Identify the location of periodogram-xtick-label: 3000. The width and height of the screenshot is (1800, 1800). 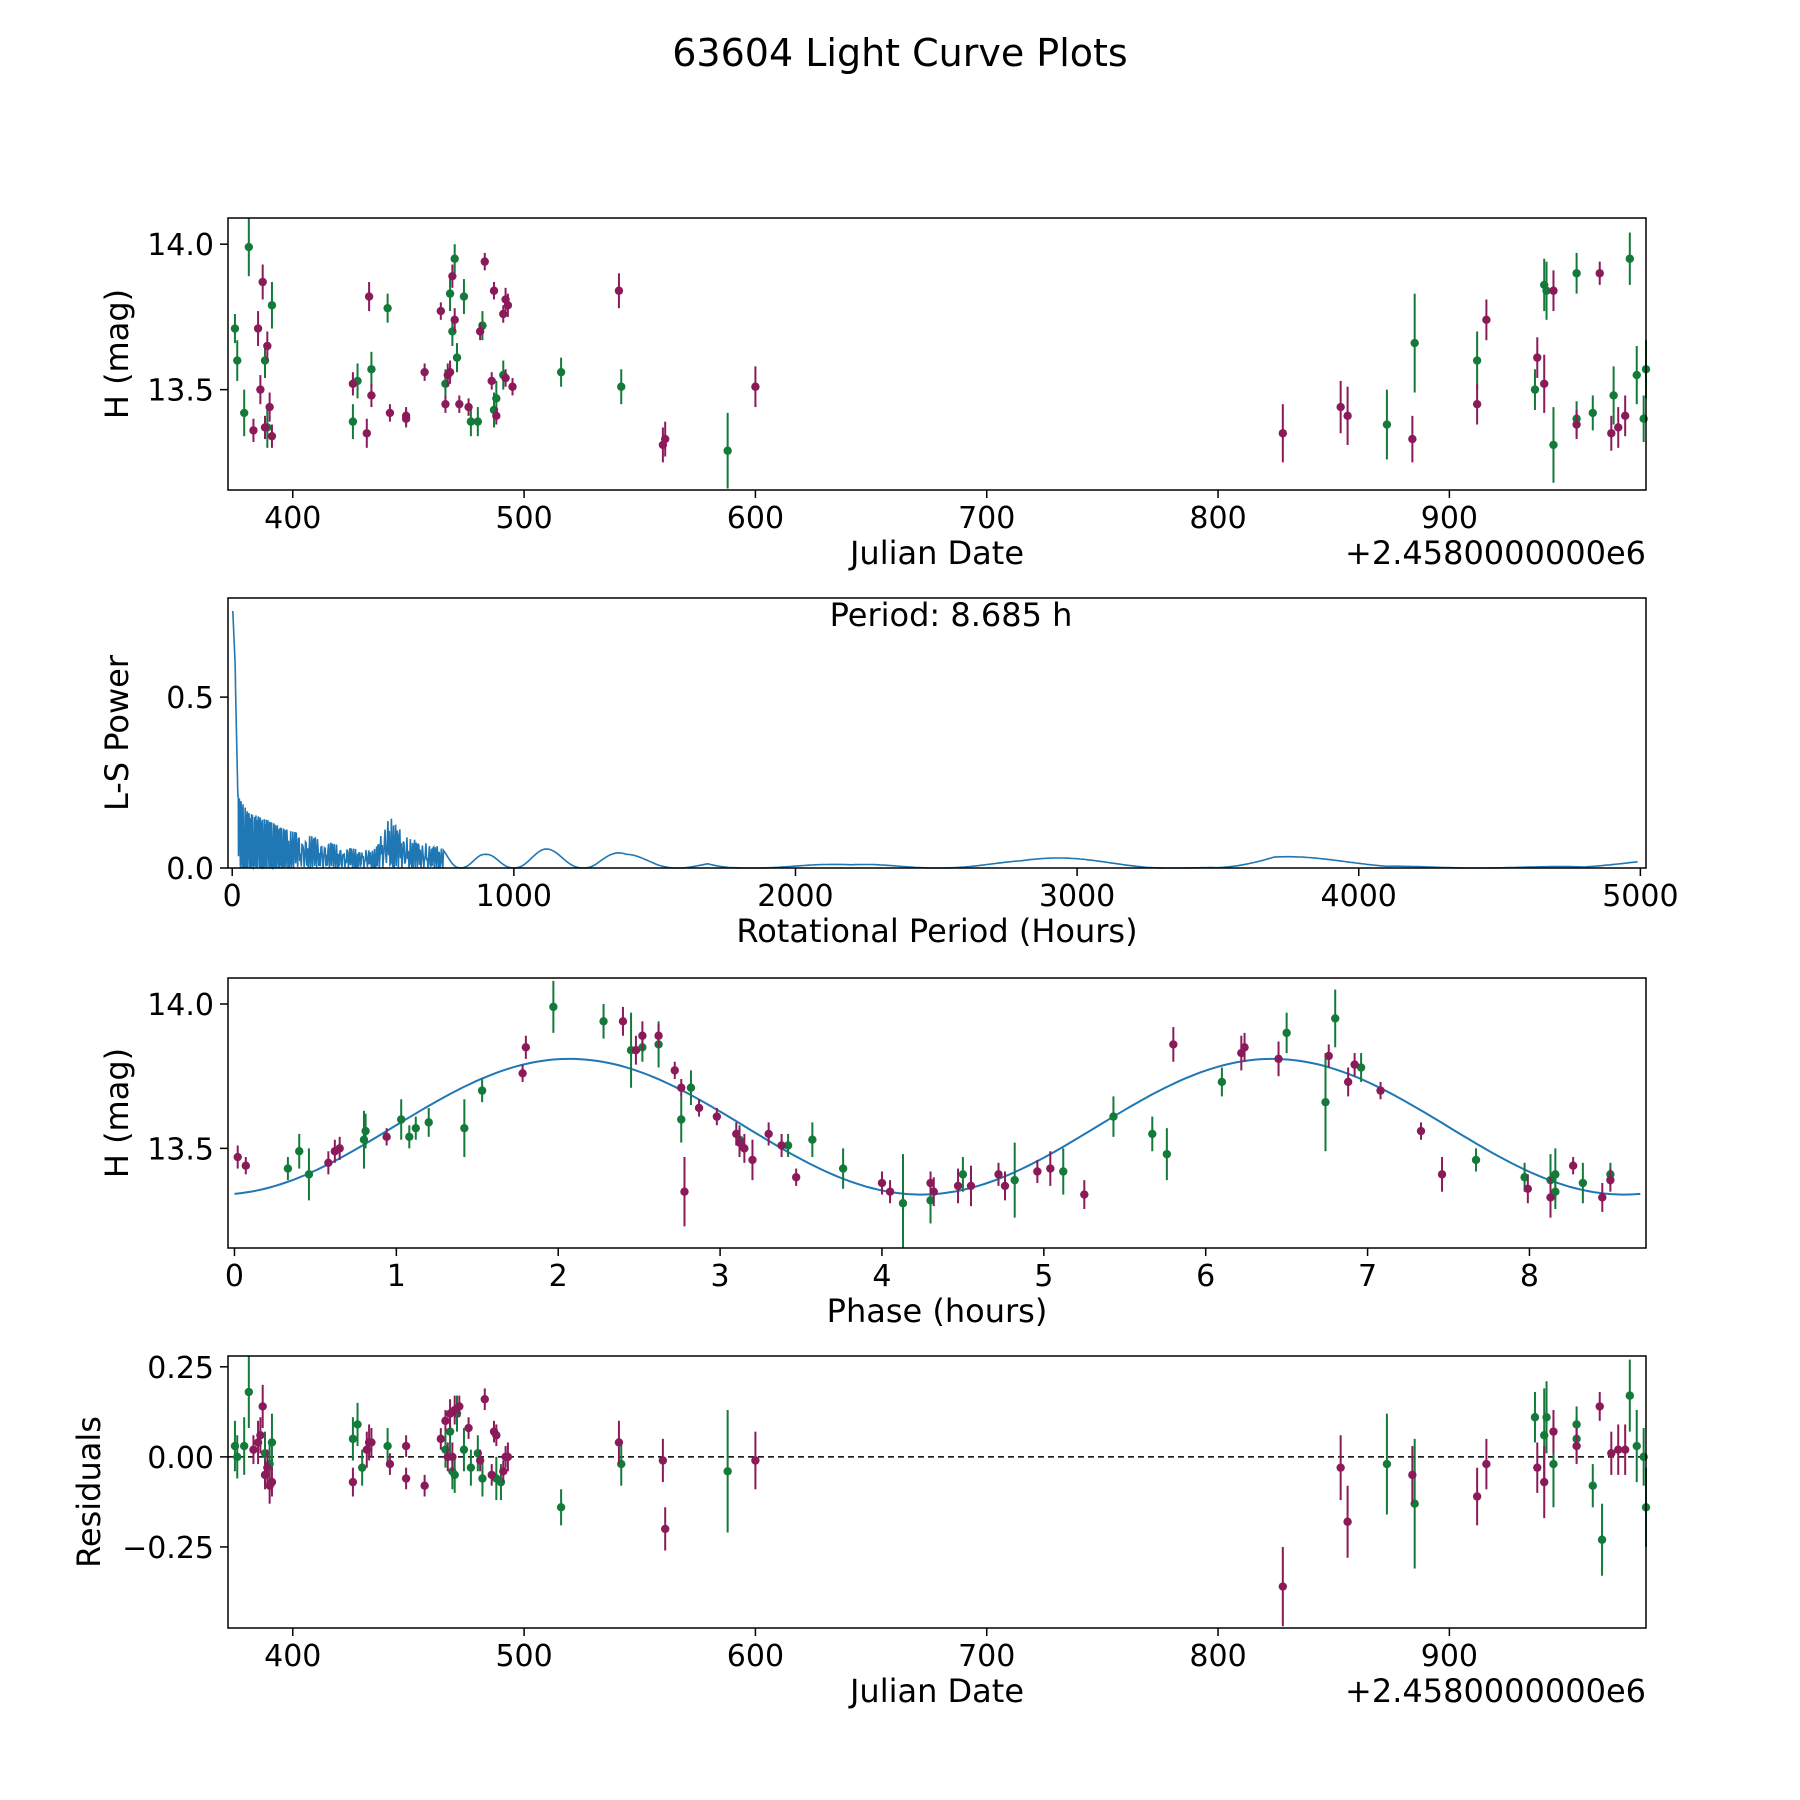
(1077, 896).